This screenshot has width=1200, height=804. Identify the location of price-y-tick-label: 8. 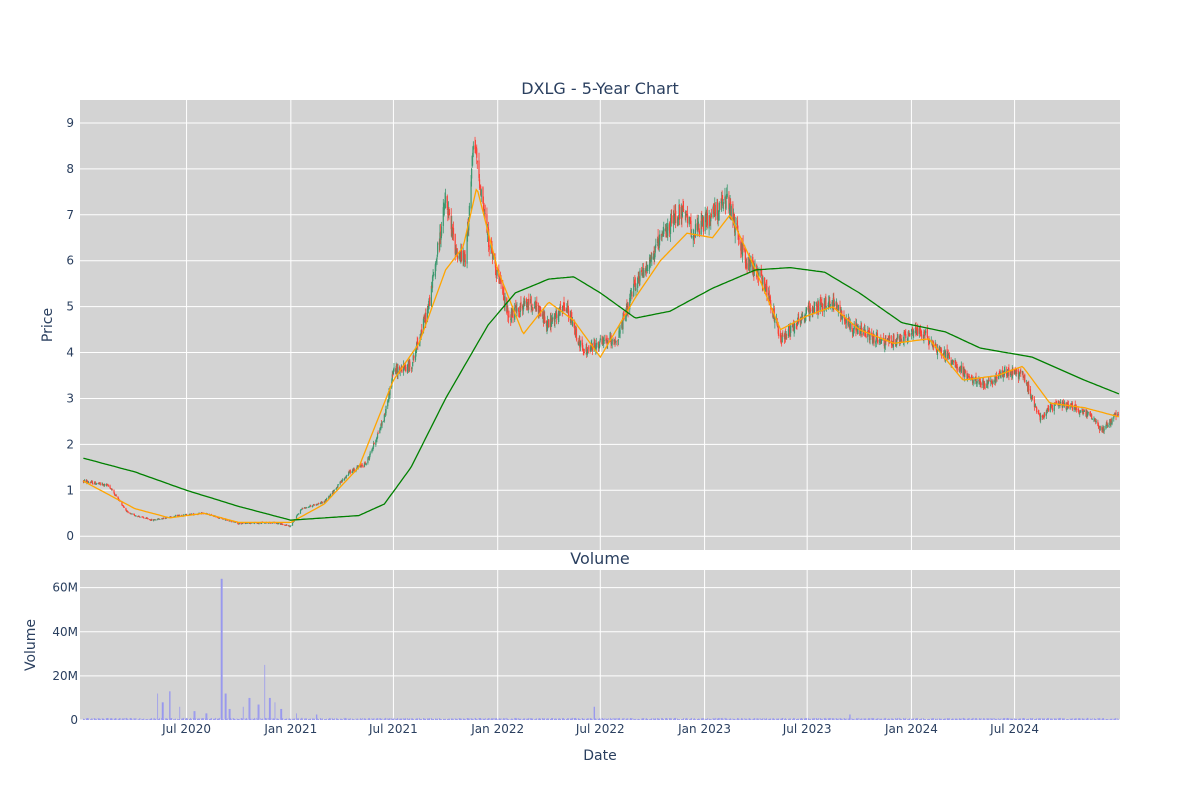
(70, 169).